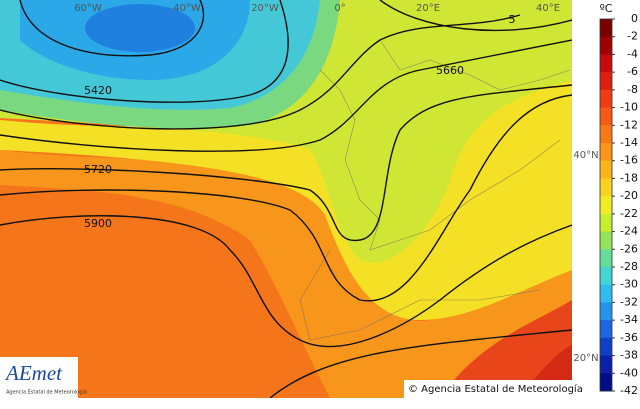 This screenshot has height=409, width=640. Describe the element at coordinates (629, 142) in the screenshot. I see `colorbar-tick-label: -14` at that location.